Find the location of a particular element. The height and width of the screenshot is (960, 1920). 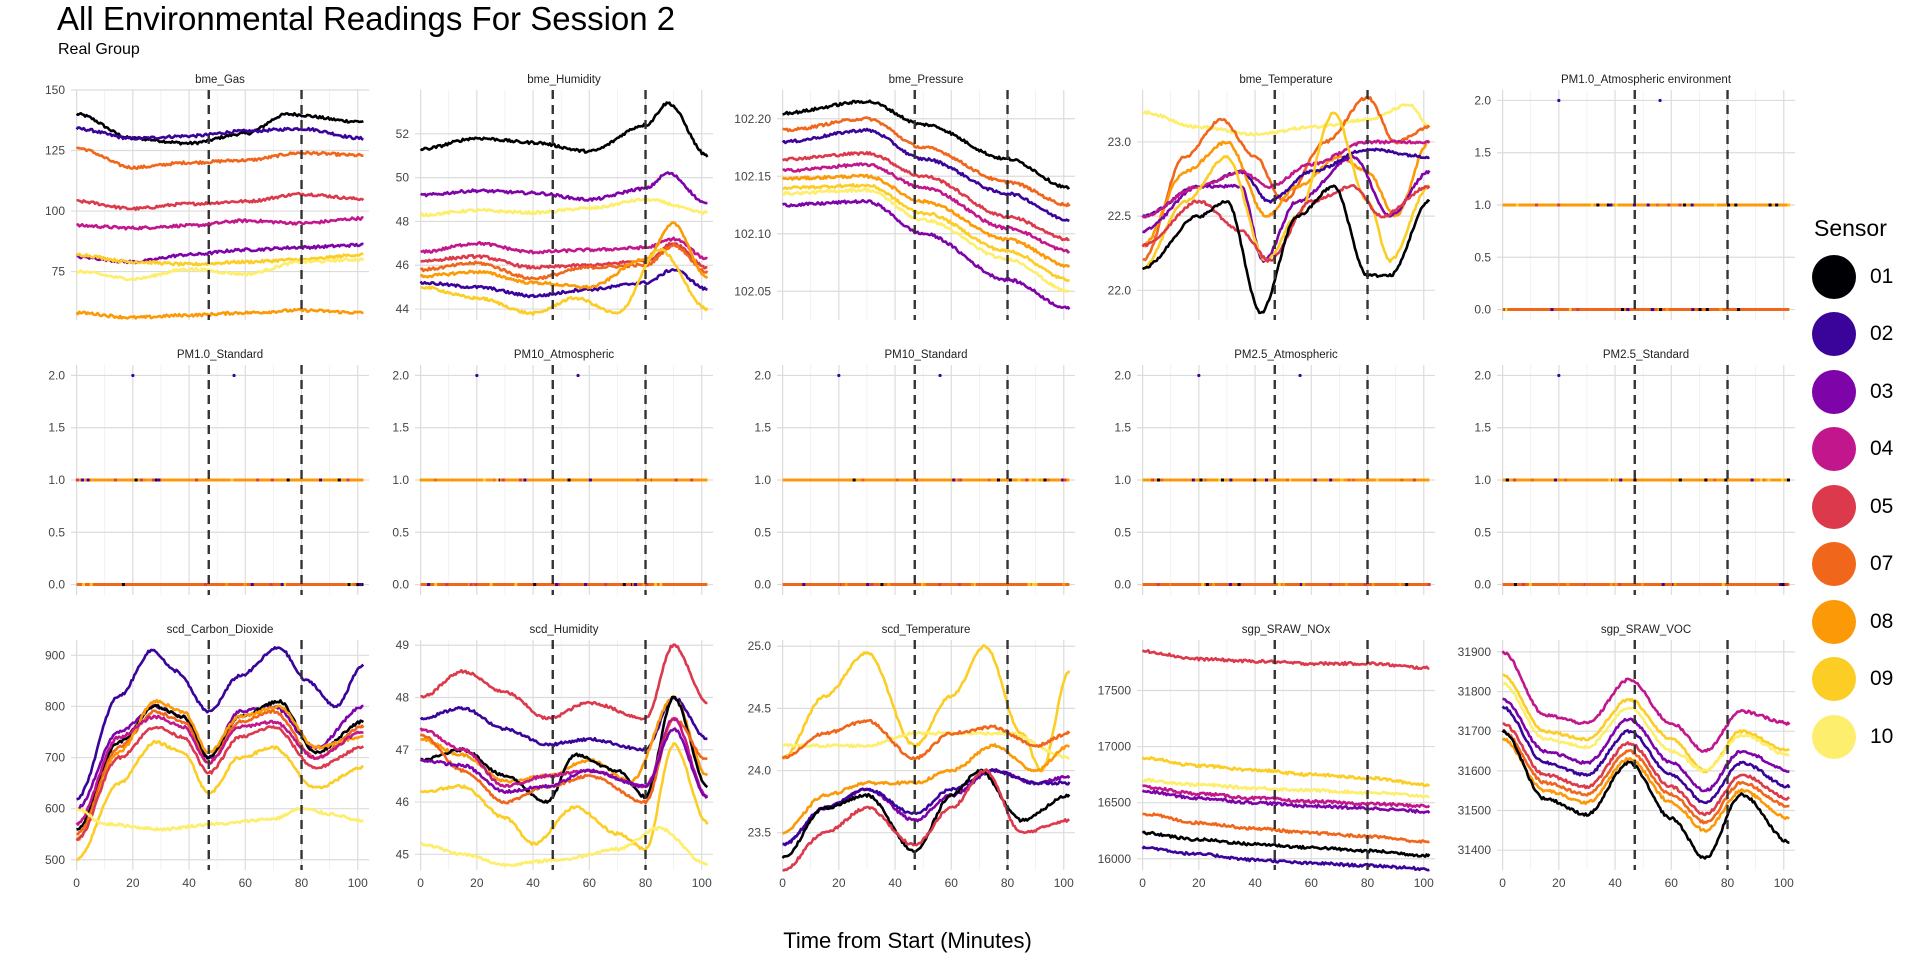

panel-title: bme_Humidity is located at coordinates (564, 80).